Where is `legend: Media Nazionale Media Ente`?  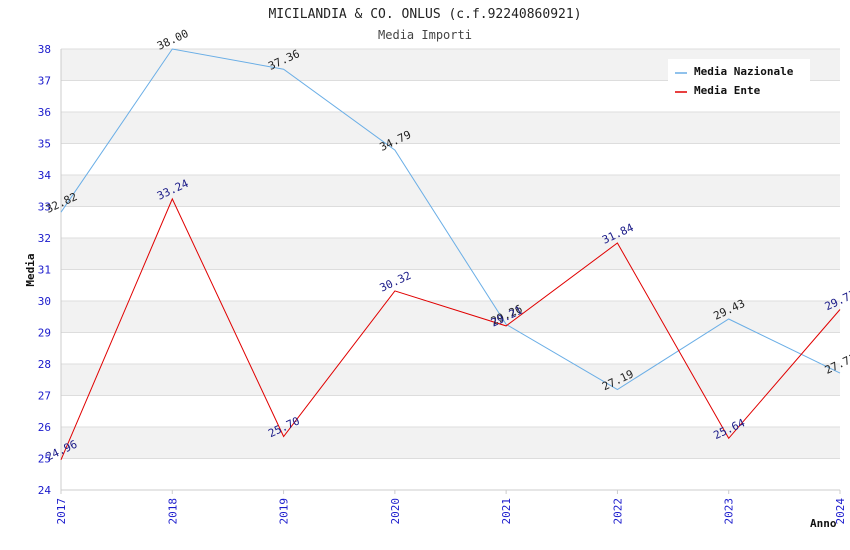
legend: Media Nazionale Media Ente is located at coordinates (739, 80).